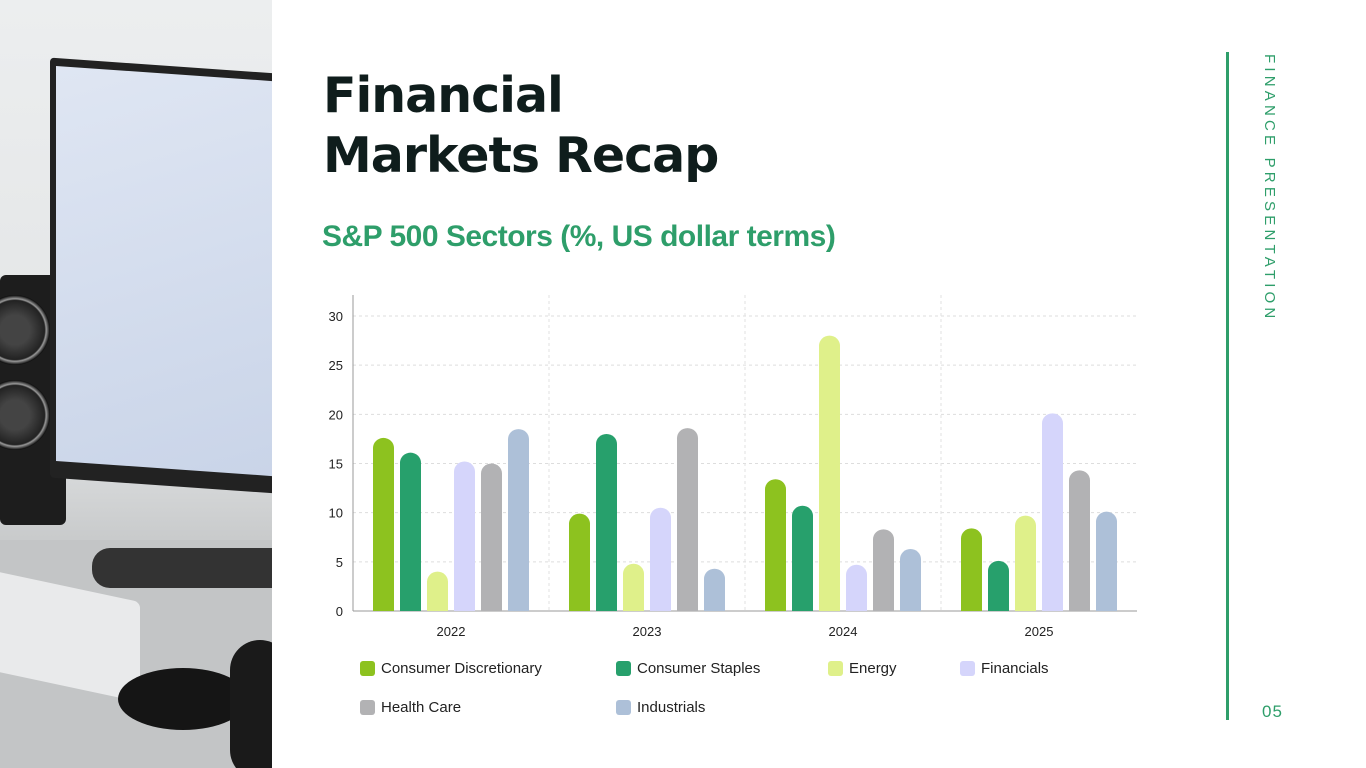 Image resolution: width=1366 pixels, height=768 pixels. I want to click on bar-consumer-staples-2022, so click(410, 531).